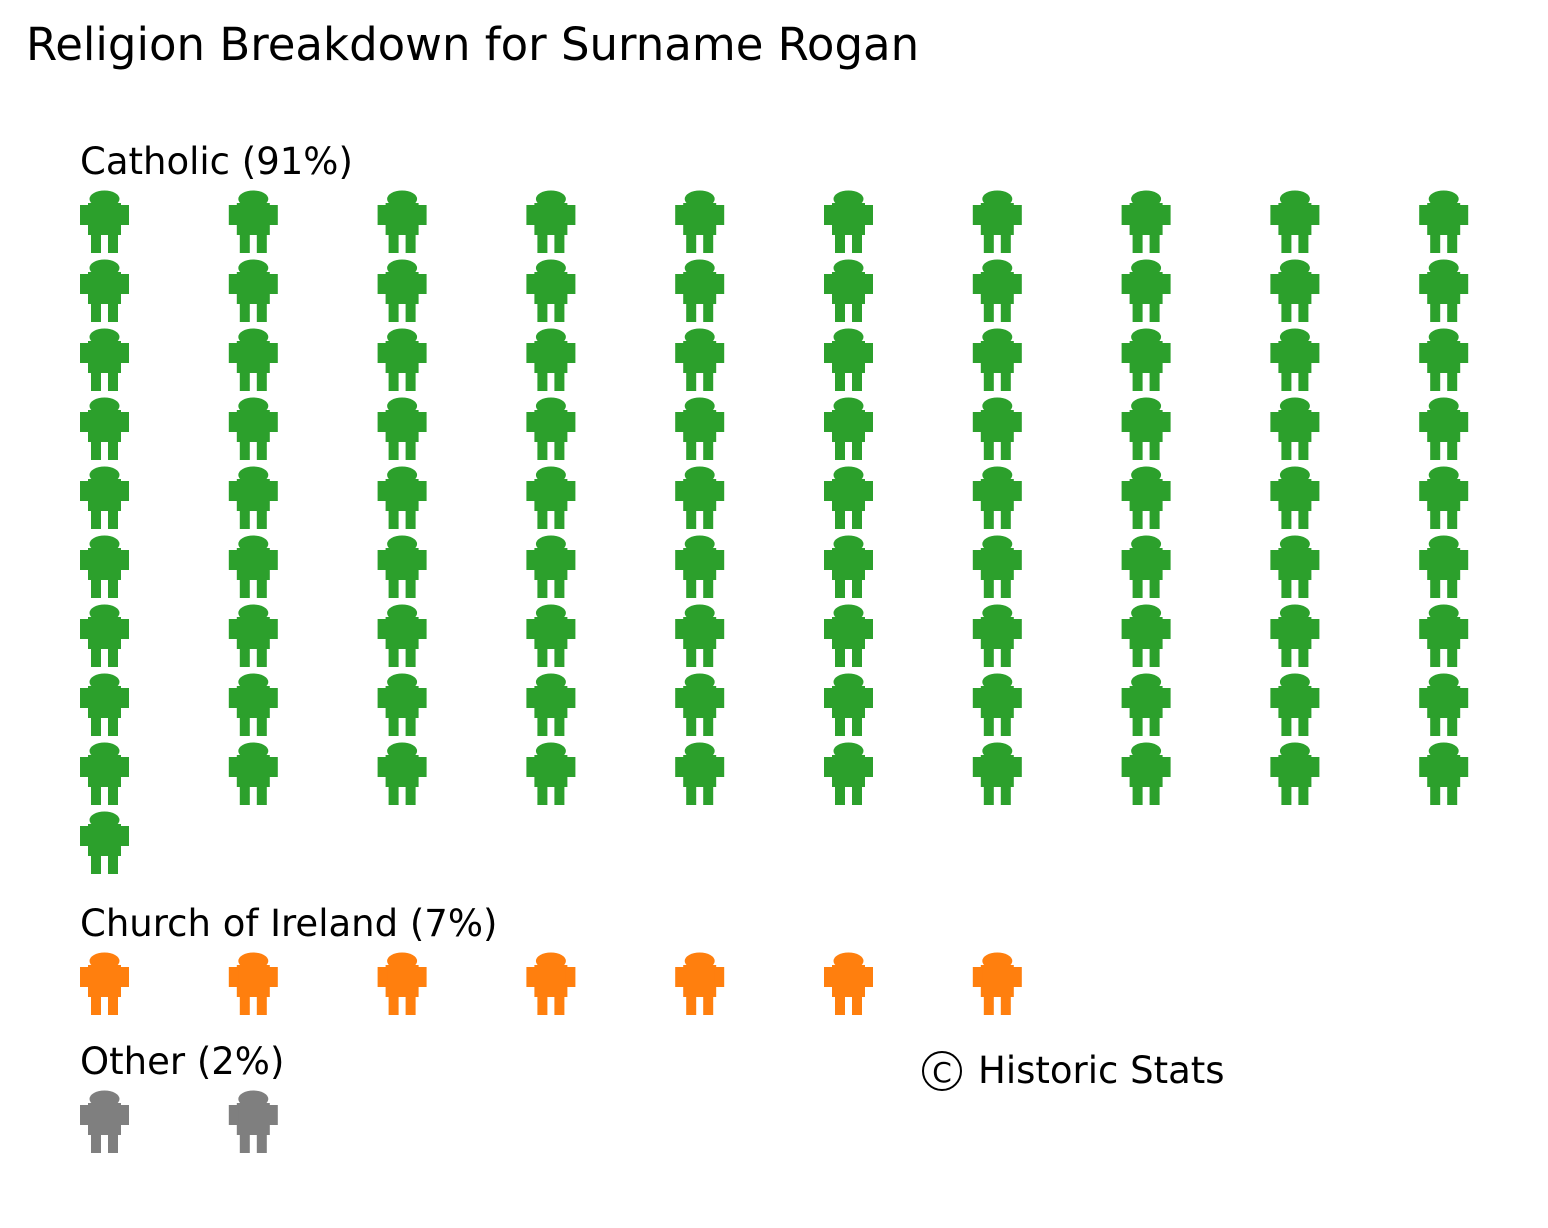 Image resolution: width=1548 pixels, height=1228 pixels. I want to click on group-label-catholic: Catholic (91%), so click(216, 161).